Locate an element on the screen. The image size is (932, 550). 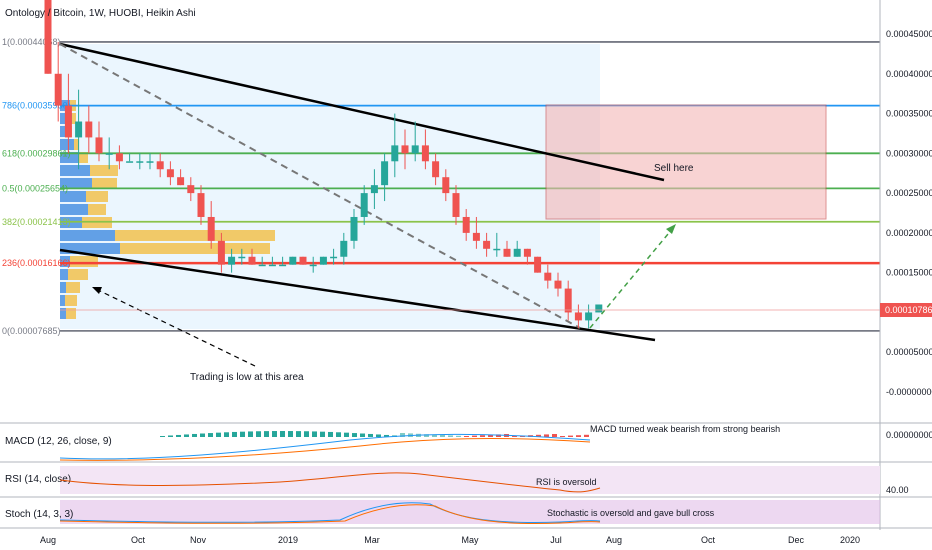
price-tick-label: 0.00040000 is located at coordinates (909, 74).